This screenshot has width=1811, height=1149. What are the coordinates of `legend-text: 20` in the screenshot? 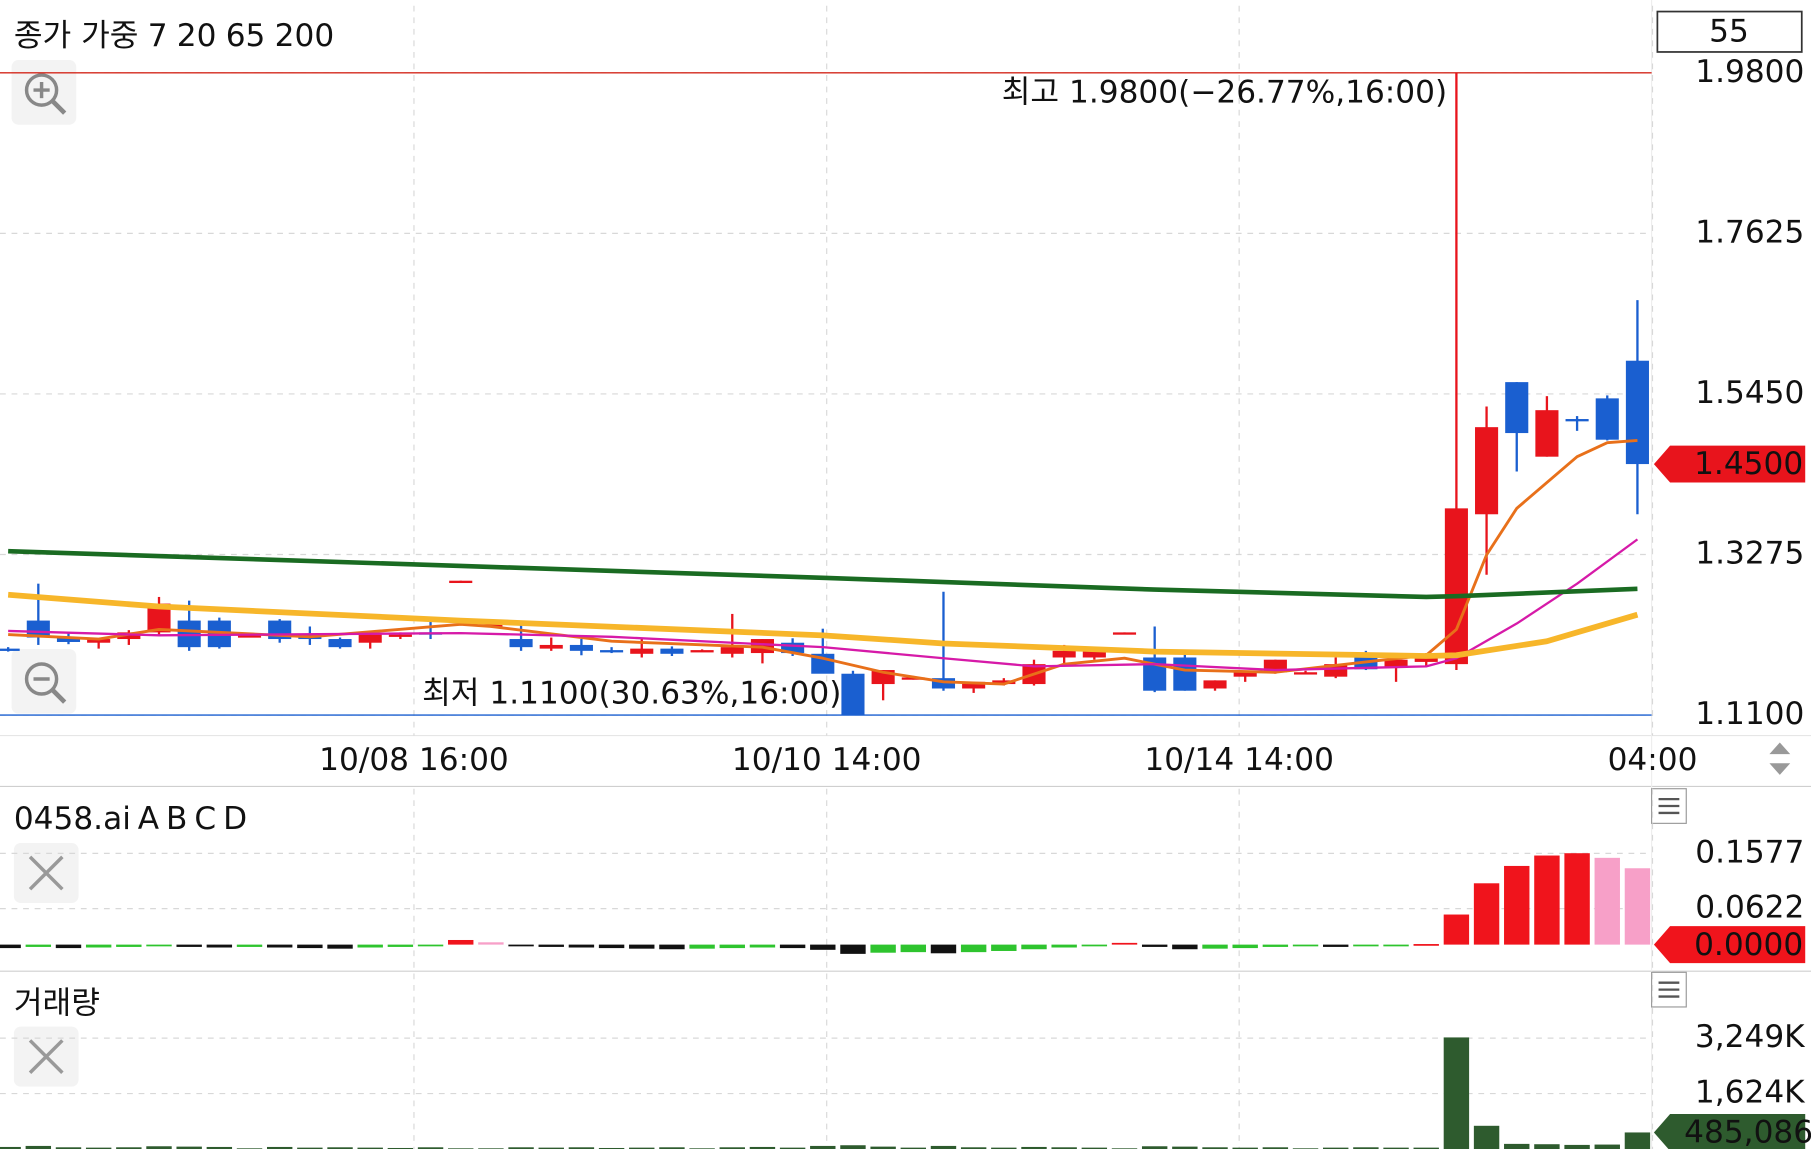 It's located at (197, 36).